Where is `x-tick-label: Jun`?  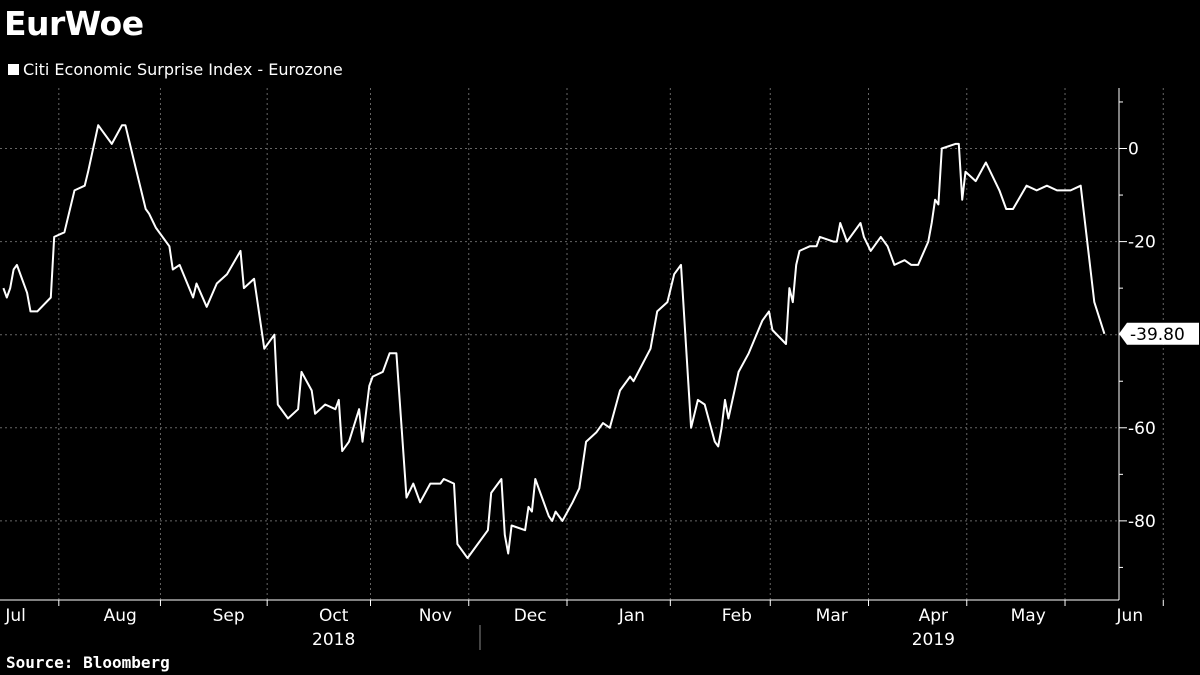
x-tick-label: Jun is located at coordinates (1130, 616).